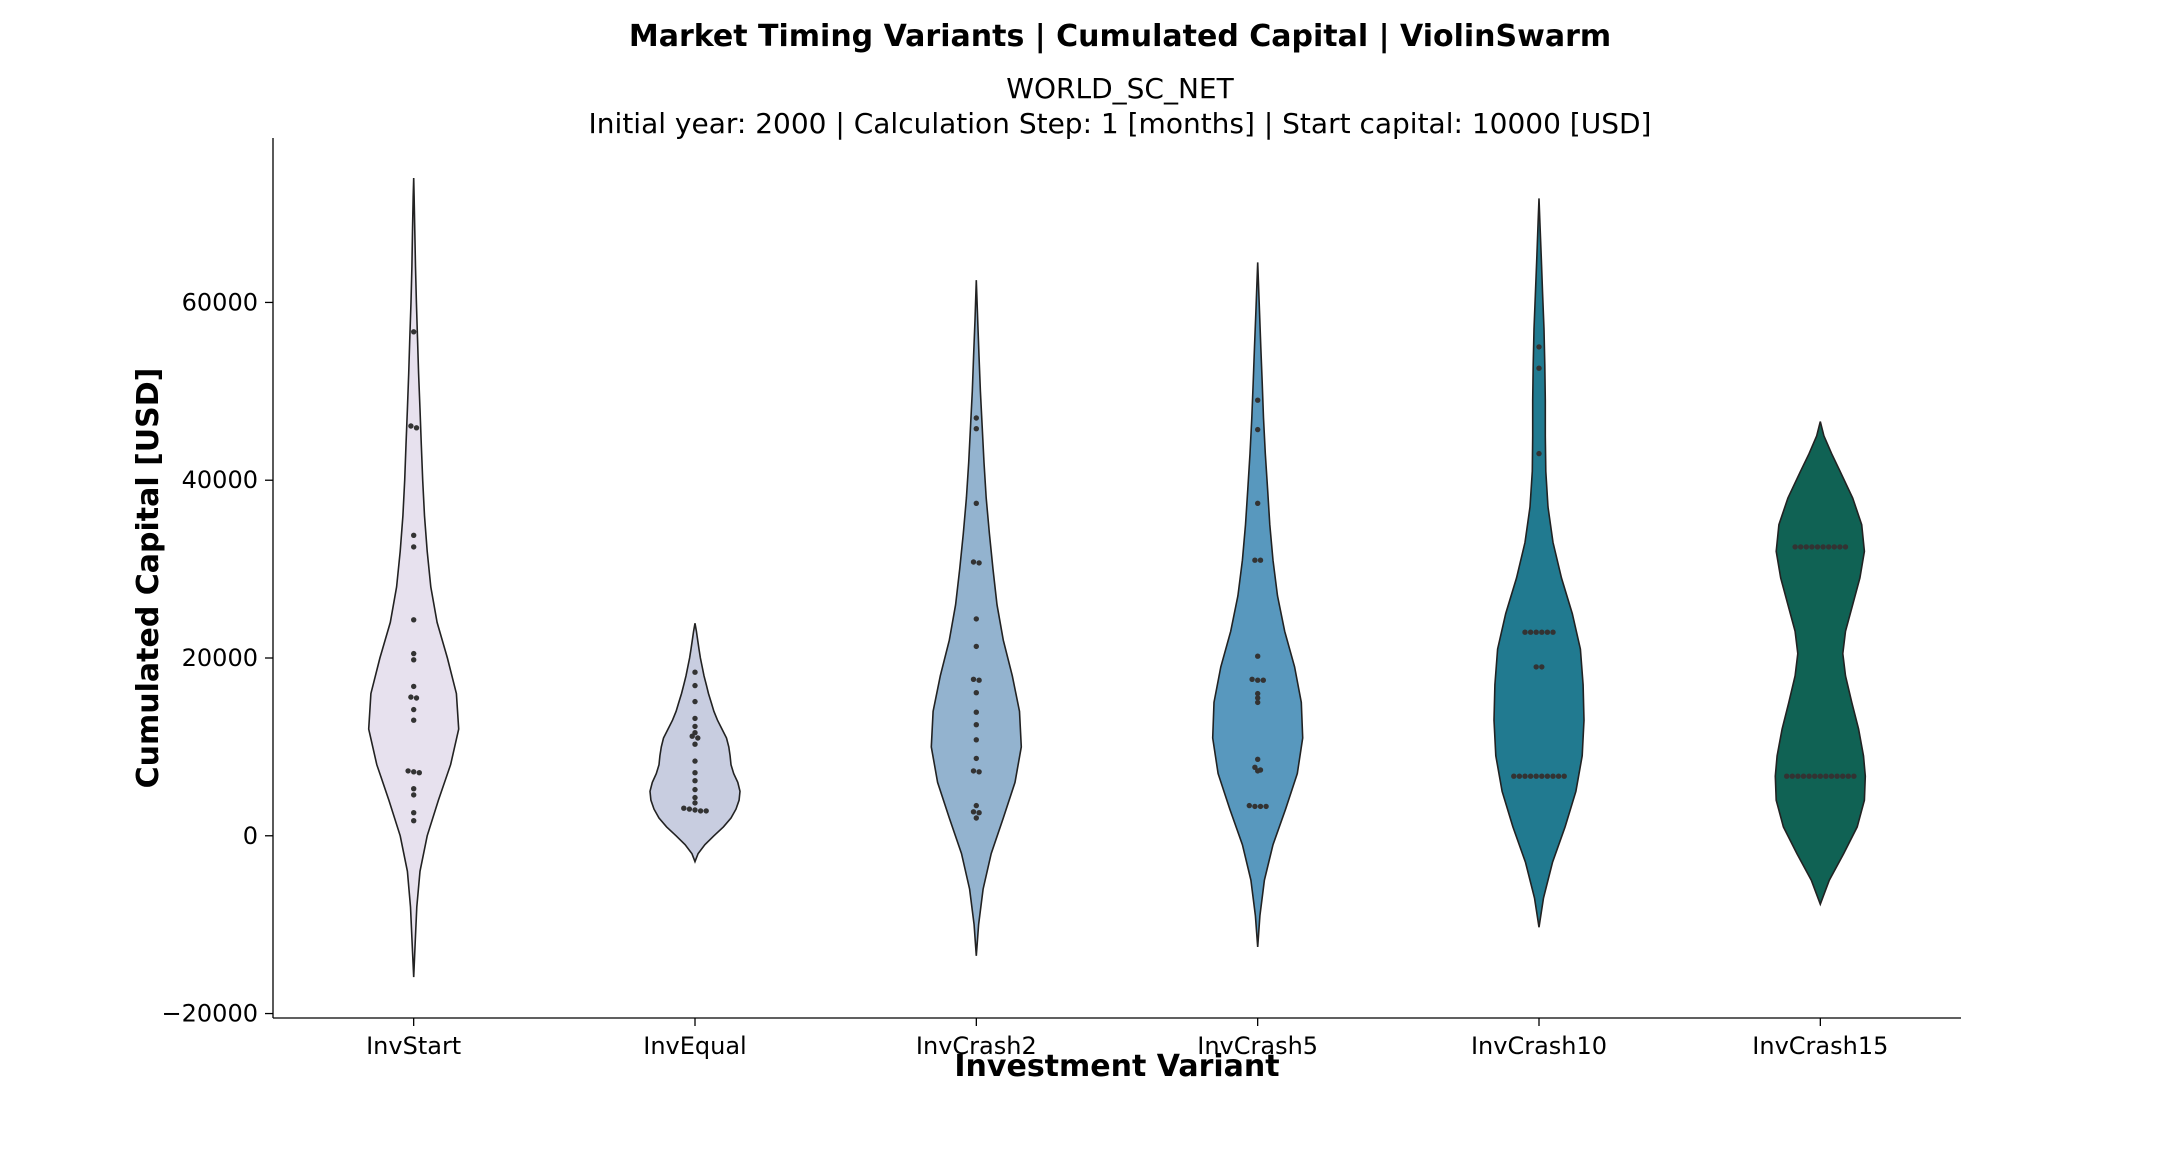 This screenshot has height=1152, width=2160. Describe the element at coordinates (1820, 1046) in the screenshot. I see `x-tick-label: InvCrash15` at that location.